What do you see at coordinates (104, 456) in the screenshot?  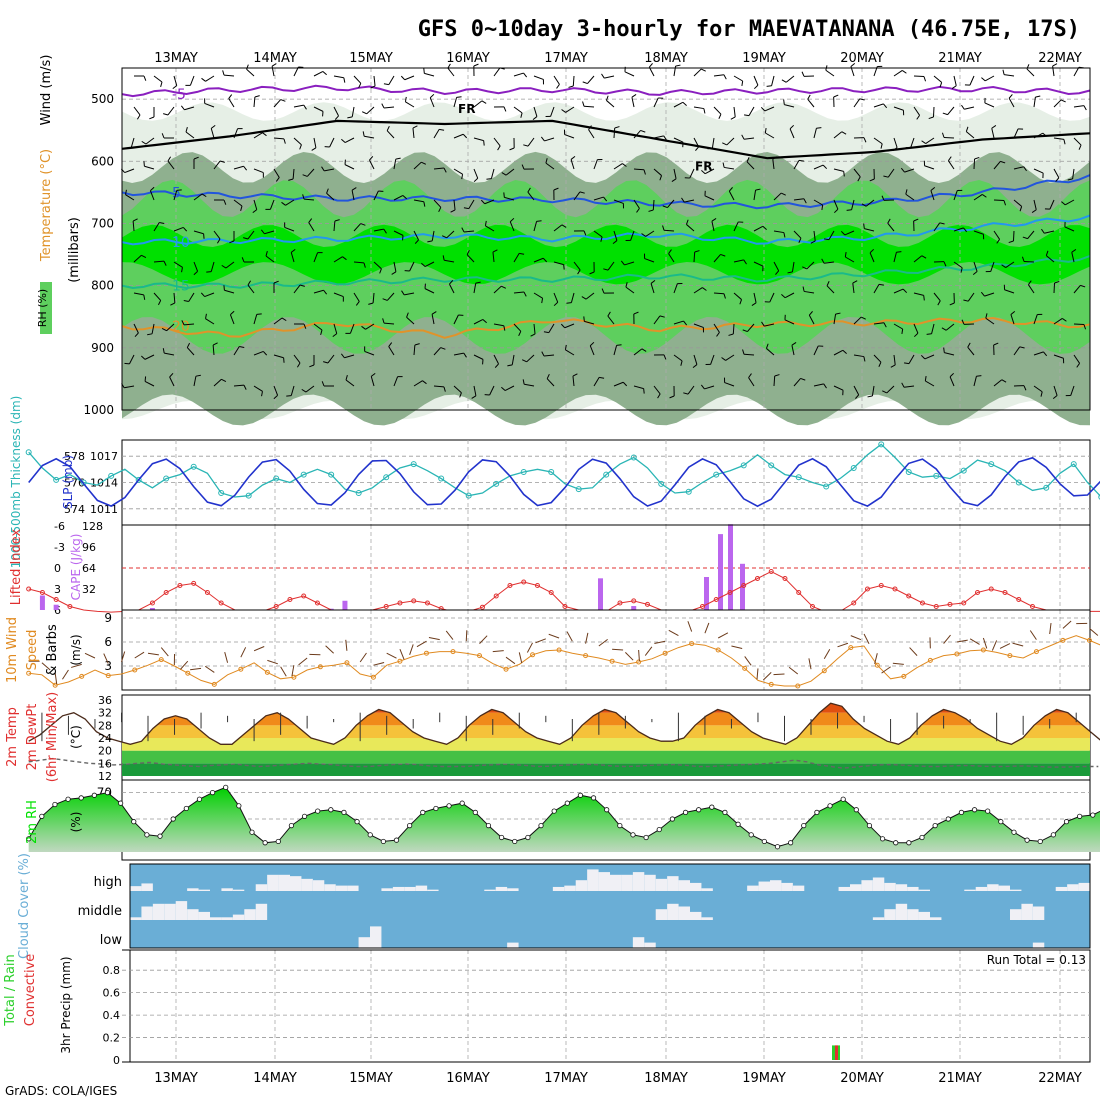 I see `slp-tick-label: 1017` at bounding box center [104, 456].